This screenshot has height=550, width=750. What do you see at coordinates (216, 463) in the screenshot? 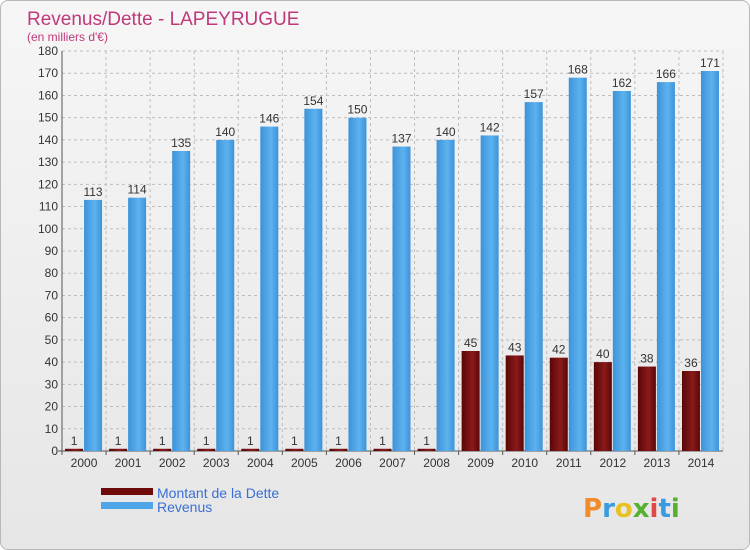
I see `x-tick-label: 2003` at bounding box center [216, 463].